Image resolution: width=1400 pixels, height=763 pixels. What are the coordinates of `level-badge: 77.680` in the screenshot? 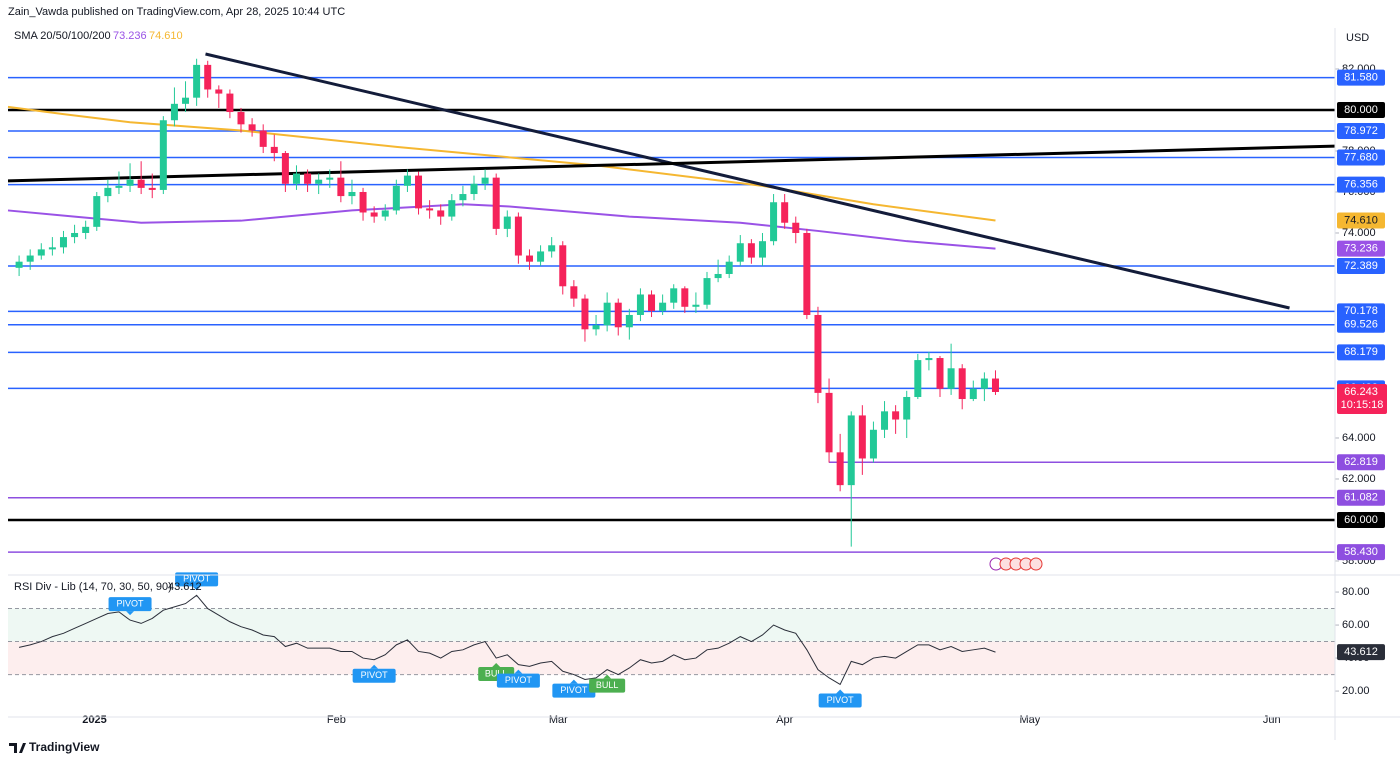 It's located at (1361, 157).